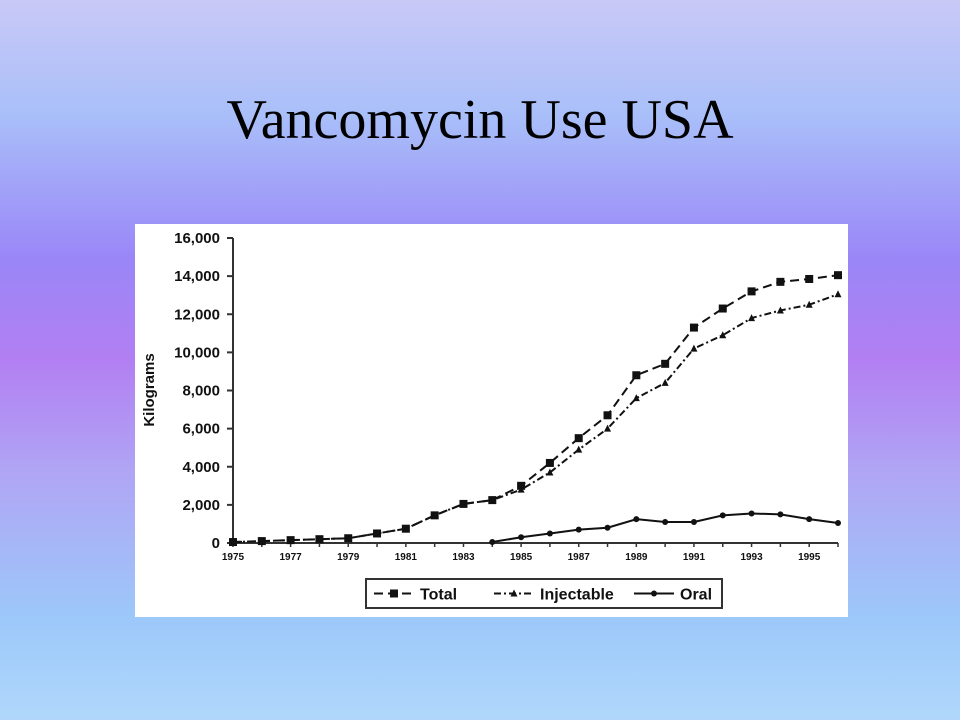 This screenshot has height=720, width=960. Describe the element at coordinates (201, 467) in the screenshot. I see `y-tick-label: 4,000` at that location.